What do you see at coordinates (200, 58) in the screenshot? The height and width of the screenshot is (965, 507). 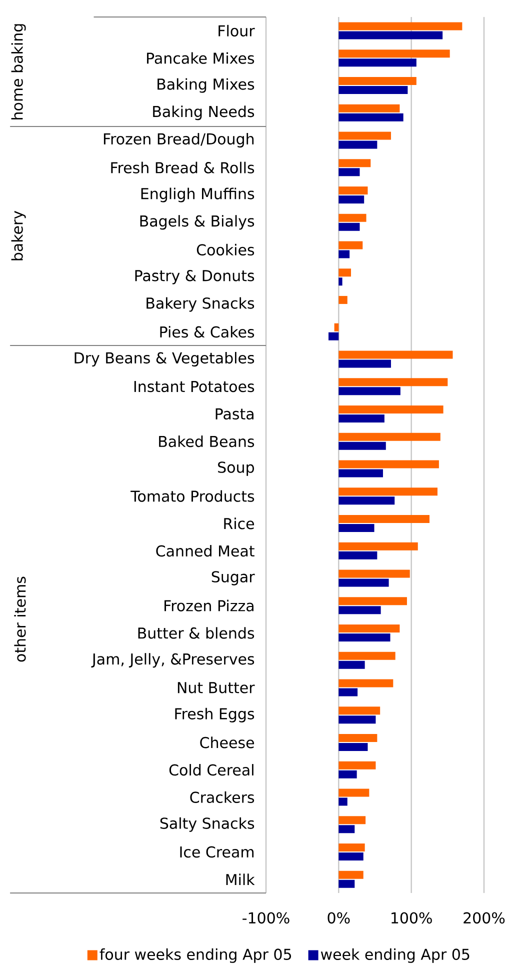 I see `y-tick-label: Pancake Mixes` at bounding box center [200, 58].